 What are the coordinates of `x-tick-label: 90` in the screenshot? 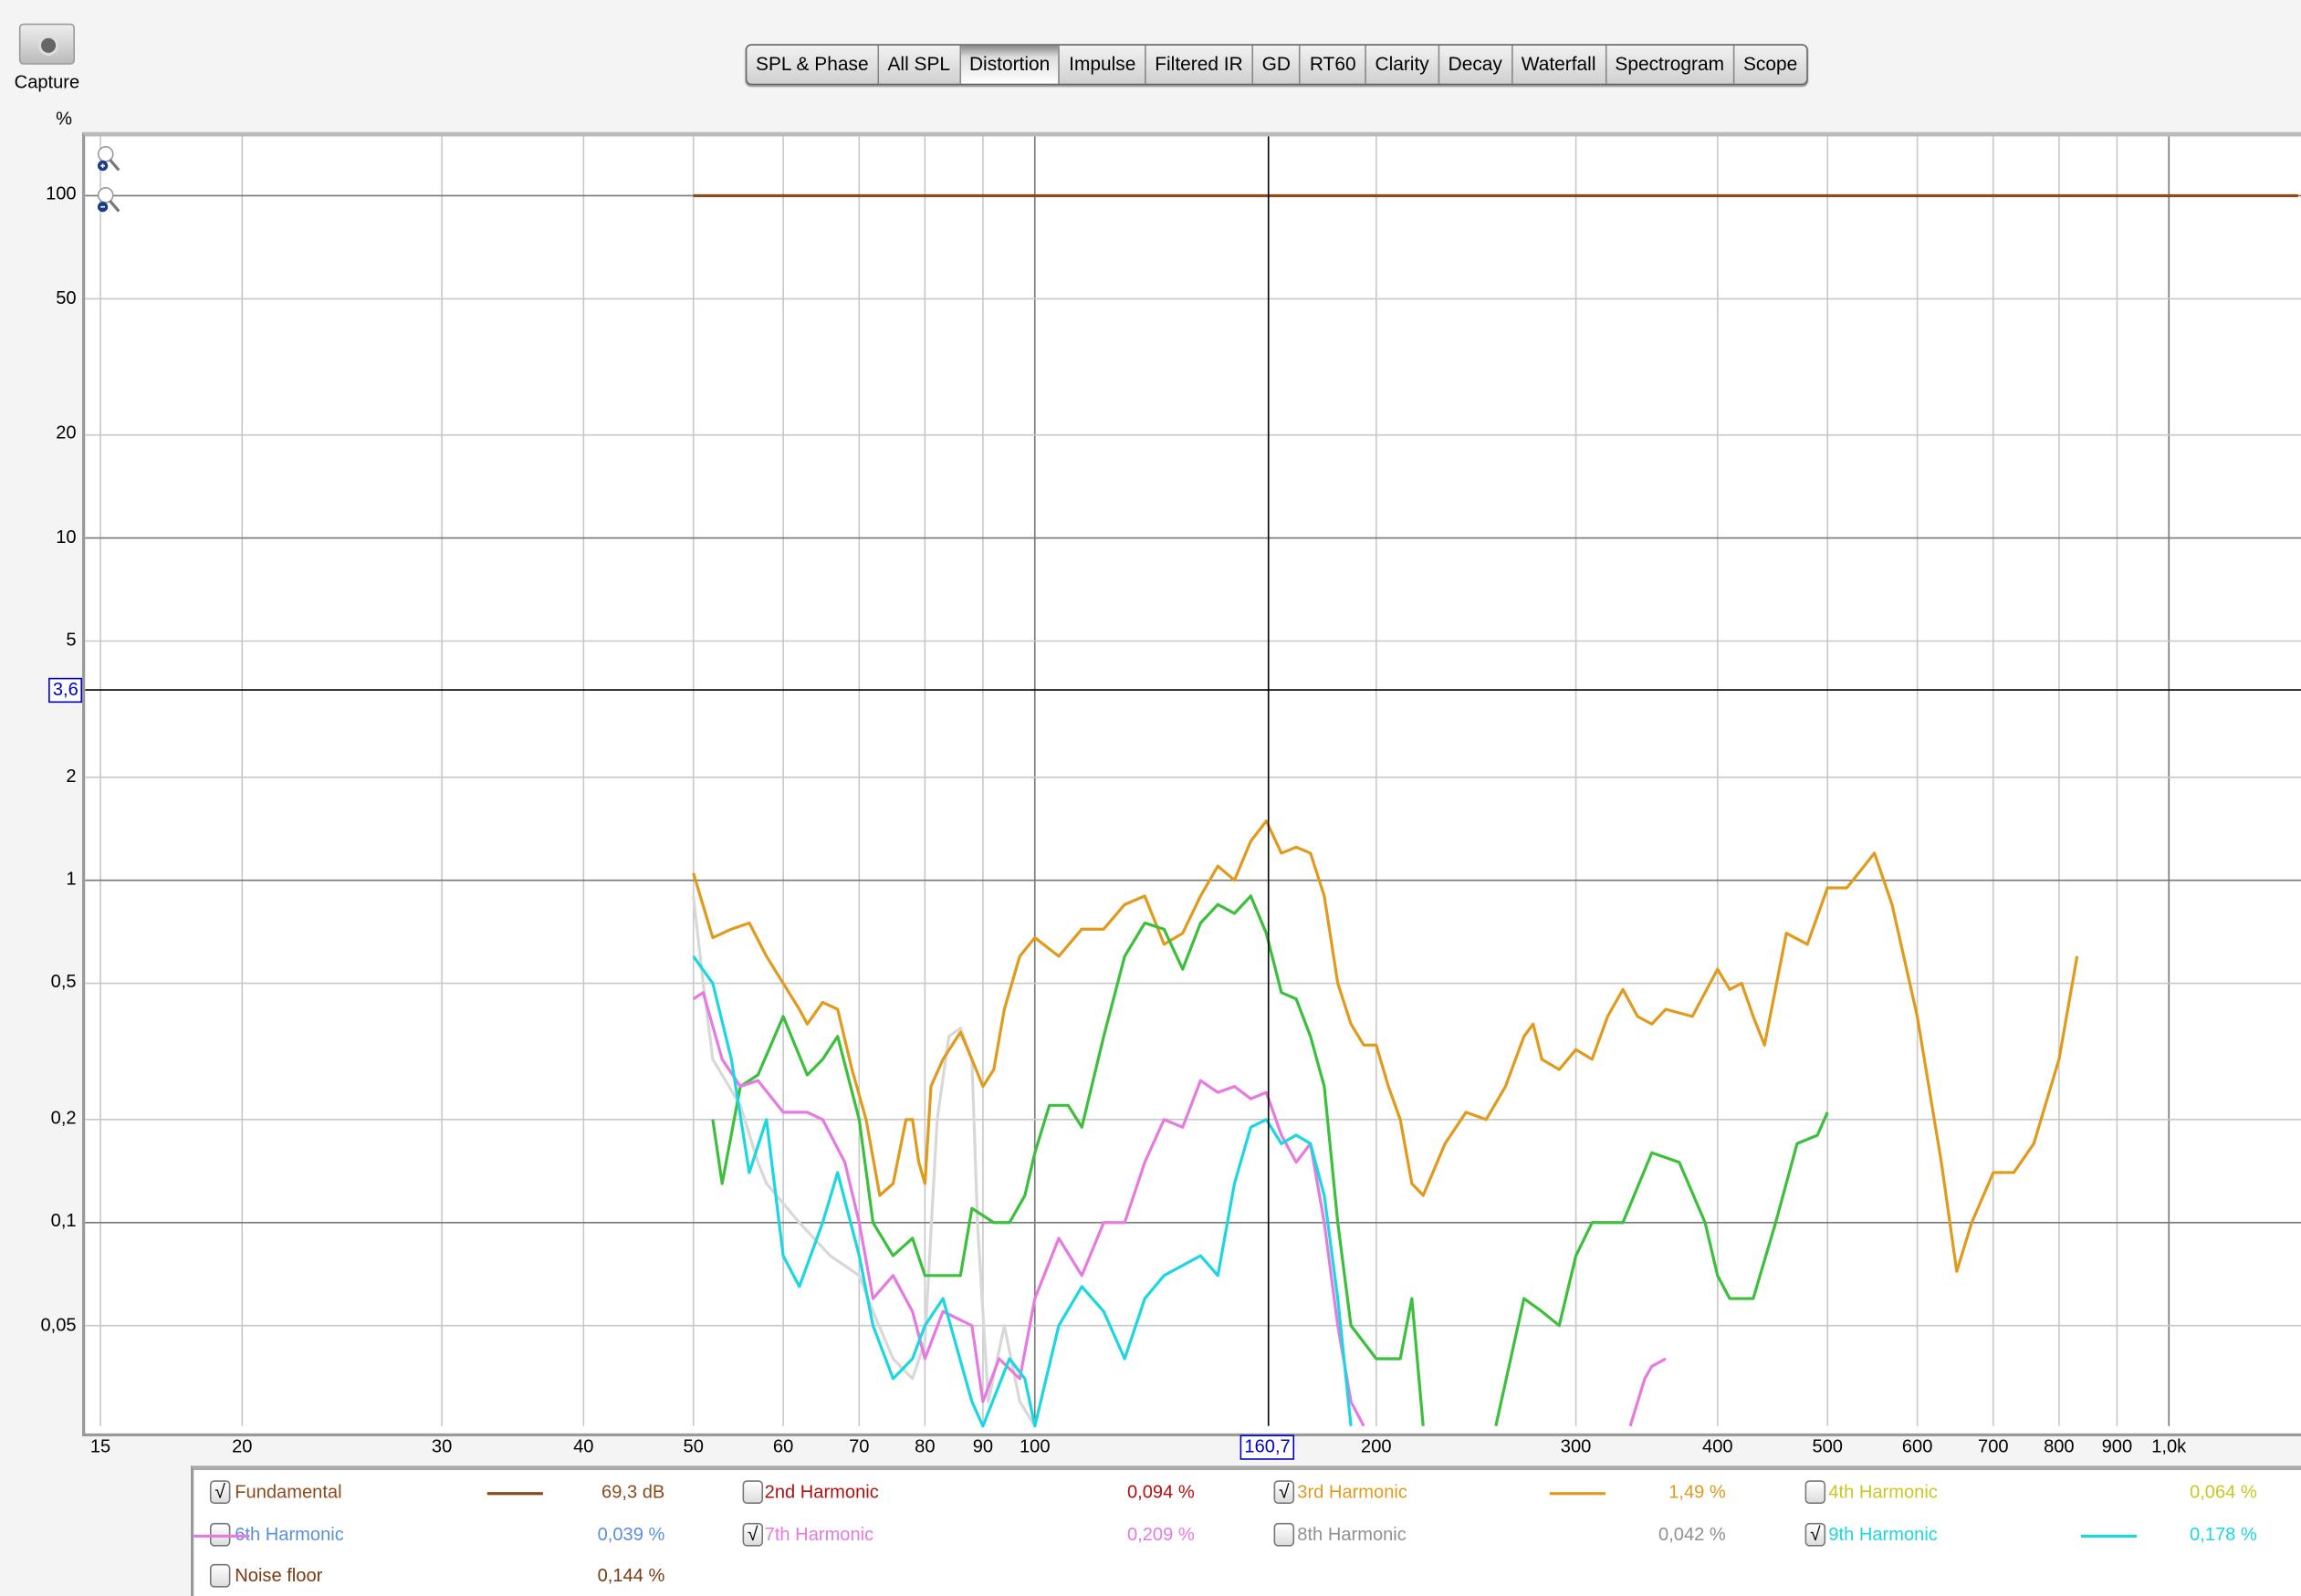 It's located at (983, 1446).